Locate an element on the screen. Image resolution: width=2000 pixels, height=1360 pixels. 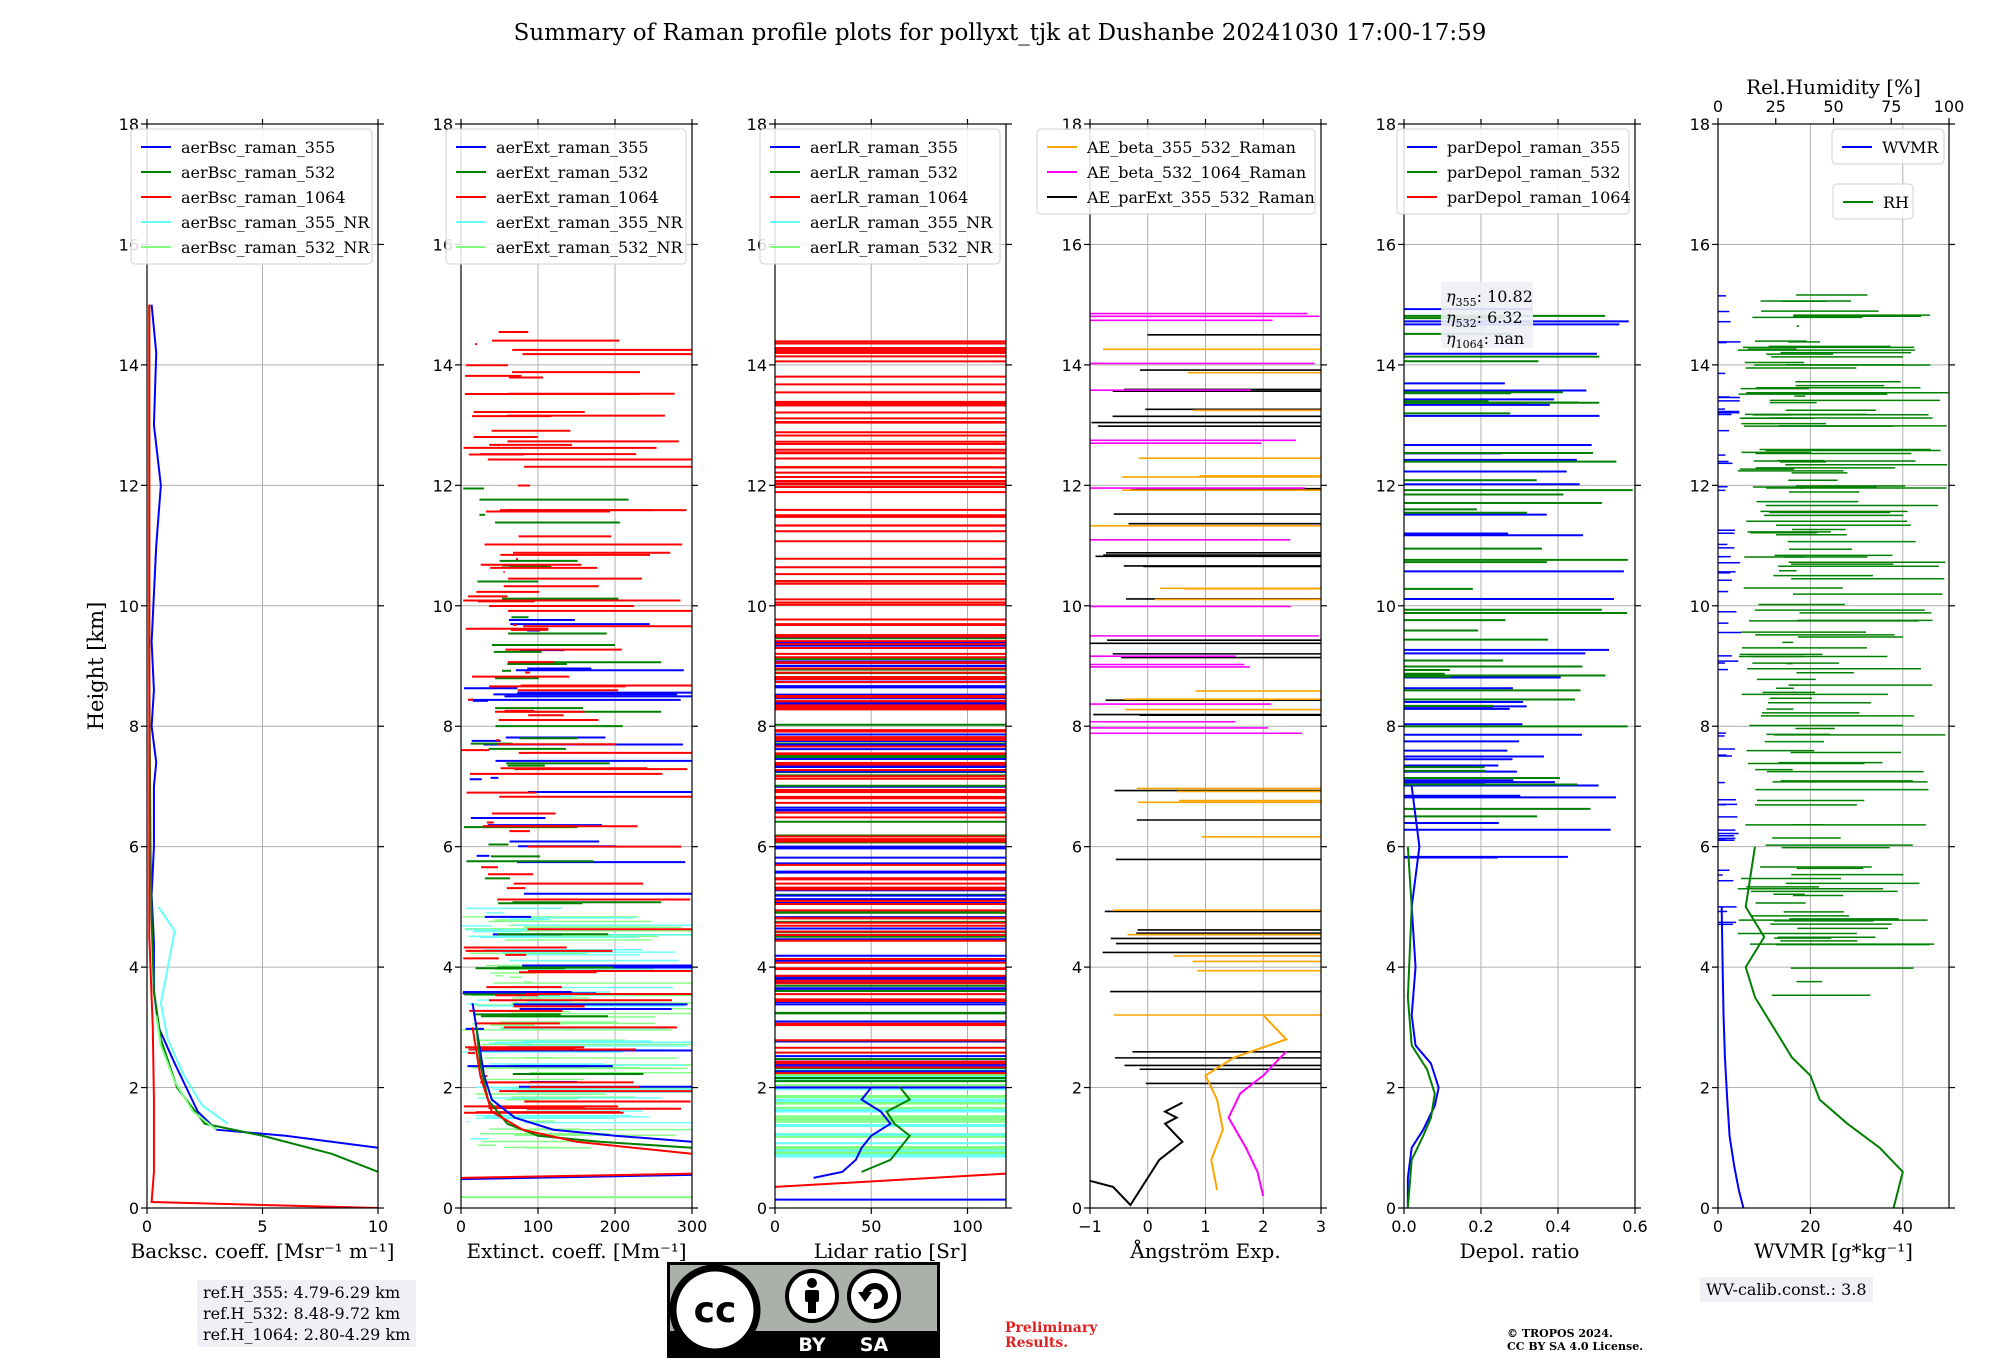
annotation-line: η1064: nan is located at coordinates (1485, 340).